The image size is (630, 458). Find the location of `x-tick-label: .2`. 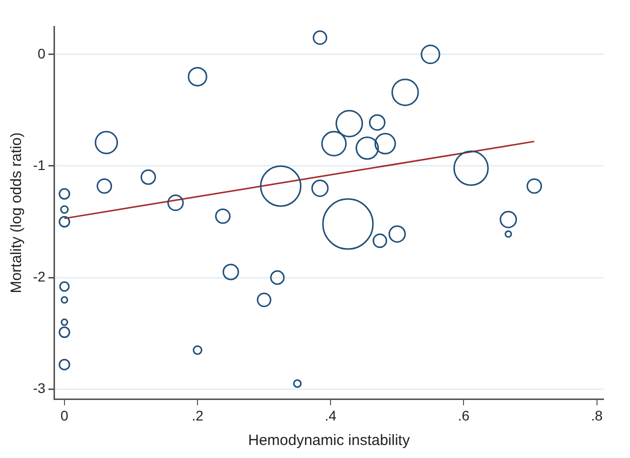

x-tick-label: .2 is located at coordinates (198, 415).